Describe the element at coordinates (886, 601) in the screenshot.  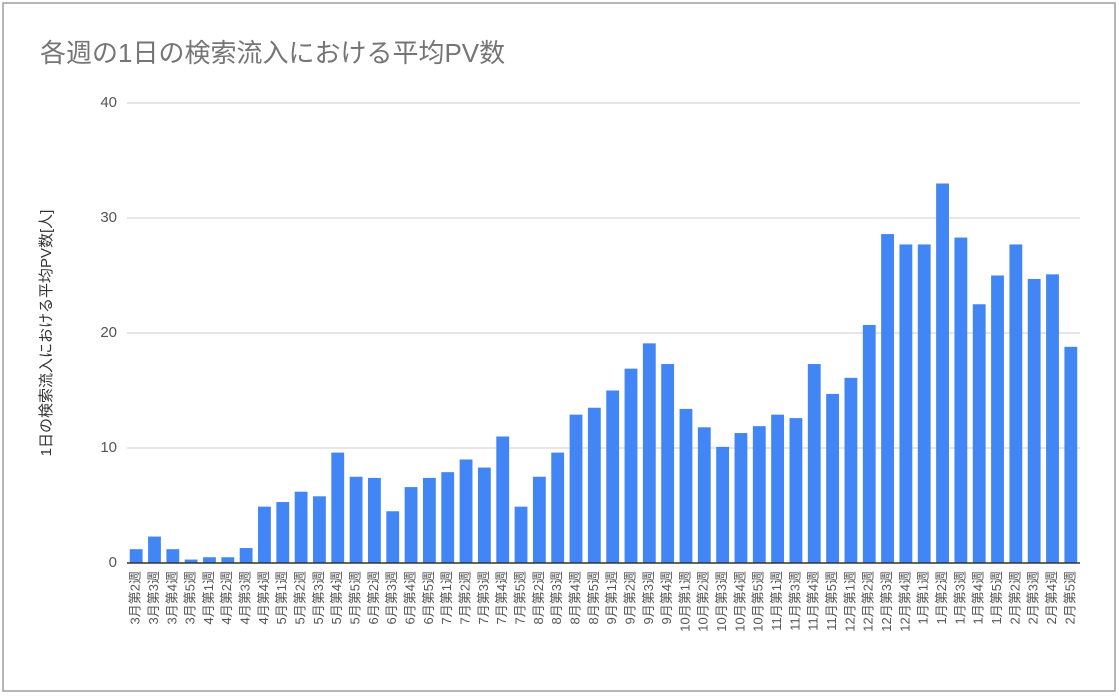
I see `x-tick-label: 12月第3週` at that location.